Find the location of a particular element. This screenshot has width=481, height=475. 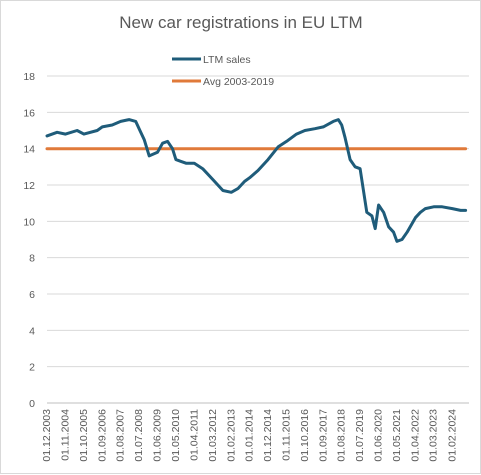

legend-label-avg: Avg 2003-2019 is located at coordinates (238, 82).